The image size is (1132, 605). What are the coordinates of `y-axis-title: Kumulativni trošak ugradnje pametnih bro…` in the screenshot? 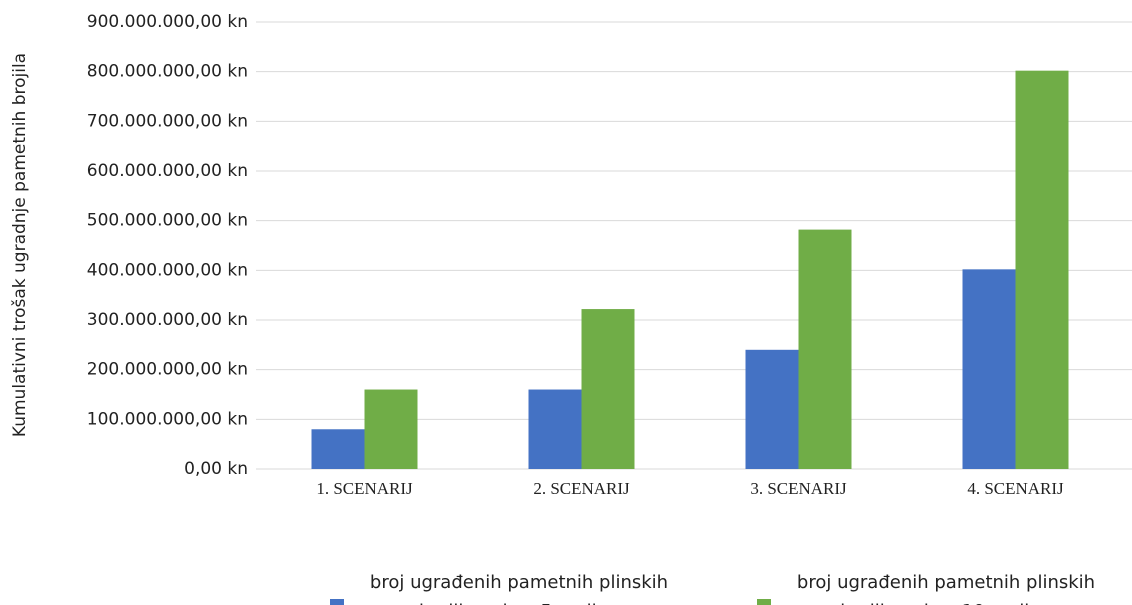 It's located at (20, 245).